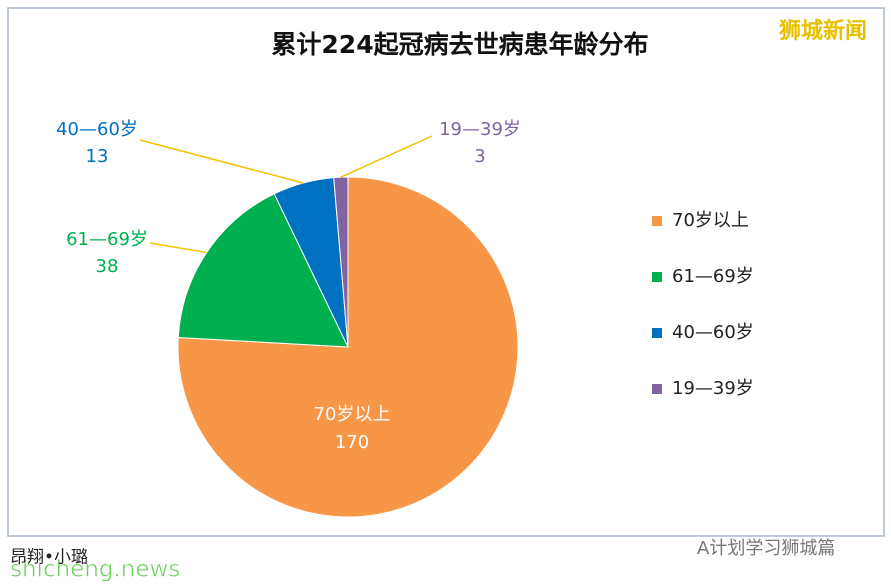 Image resolution: width=891 pixels, height=588 pixels. I want to click on watermark: 昂翔•小璐, so click(49, 558).